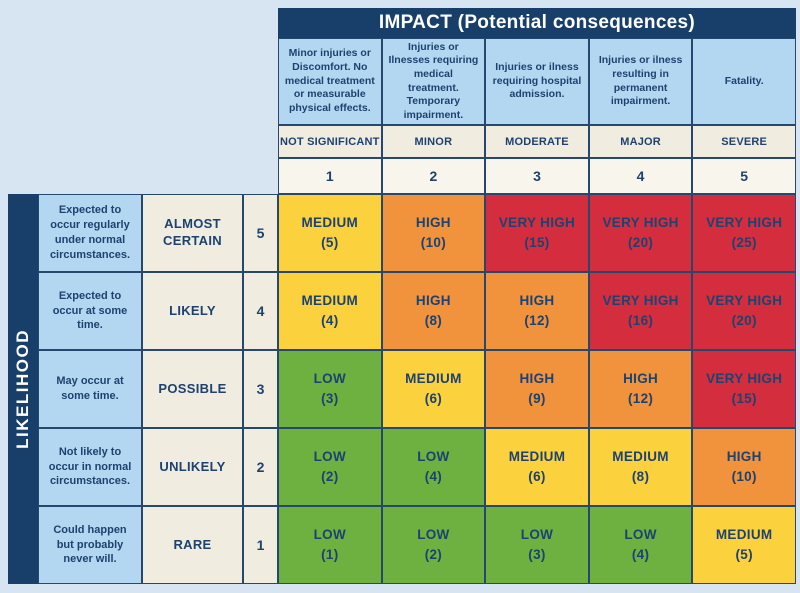  I want to click on likelihood-rating-value: 4, so click(260, 311).